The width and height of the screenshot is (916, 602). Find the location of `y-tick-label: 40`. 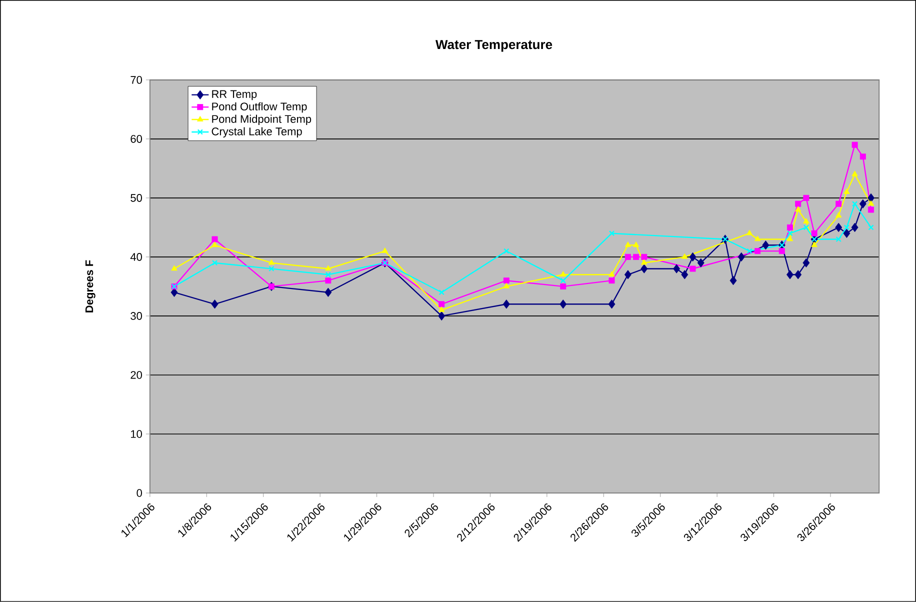

y-tick-label: 40 is located at coordinates (136, 257).